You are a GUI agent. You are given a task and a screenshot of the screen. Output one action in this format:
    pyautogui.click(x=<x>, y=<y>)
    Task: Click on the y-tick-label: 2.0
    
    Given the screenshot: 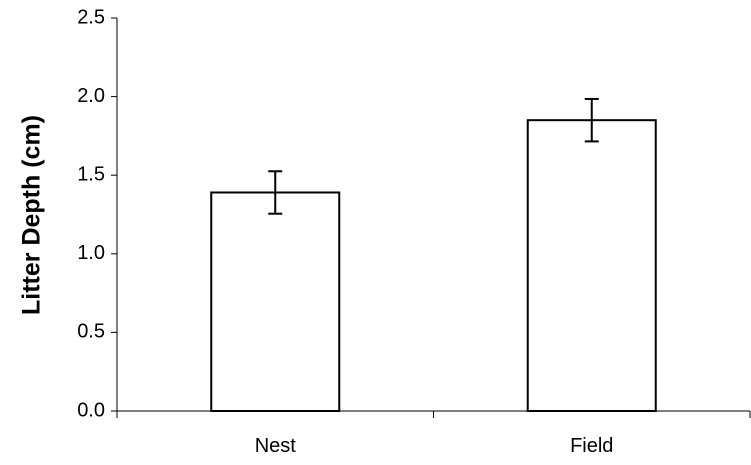 What is the action you would take?
    pyautogui.click(x=91, y=96)
    